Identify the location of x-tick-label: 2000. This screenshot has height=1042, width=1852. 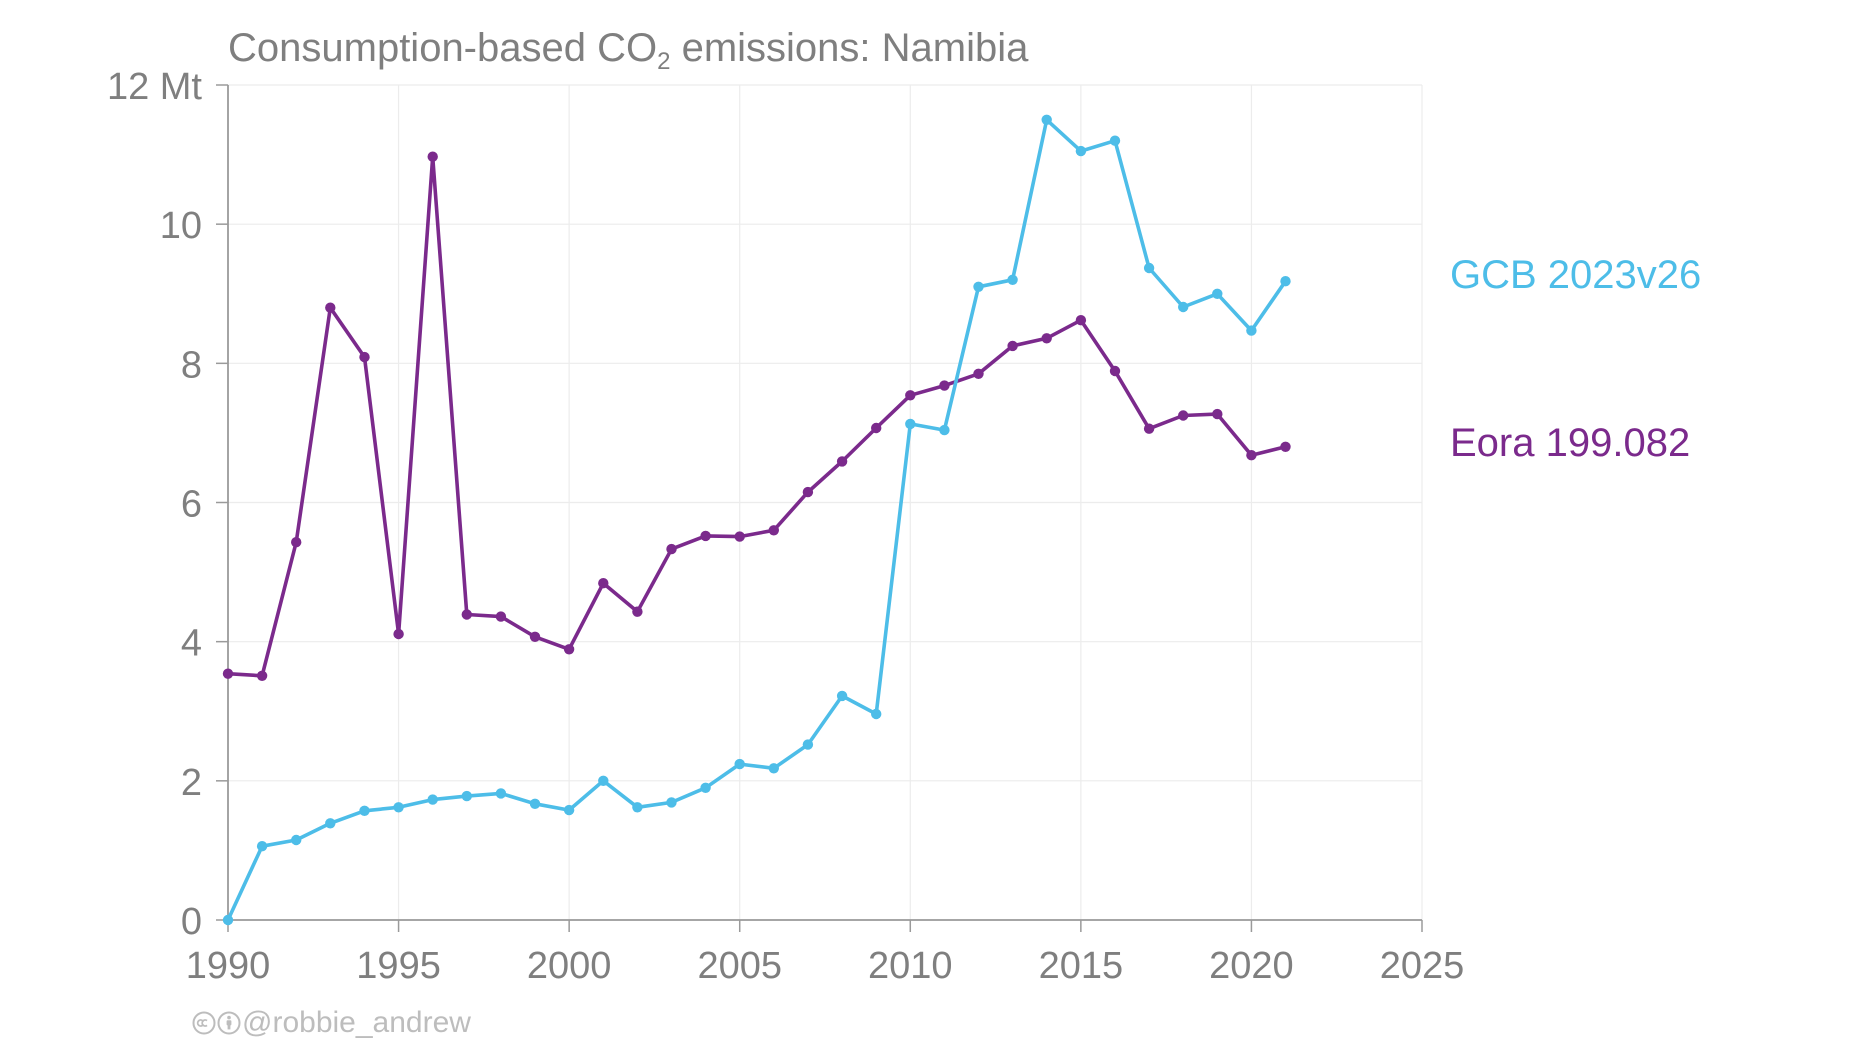
(569, 966).